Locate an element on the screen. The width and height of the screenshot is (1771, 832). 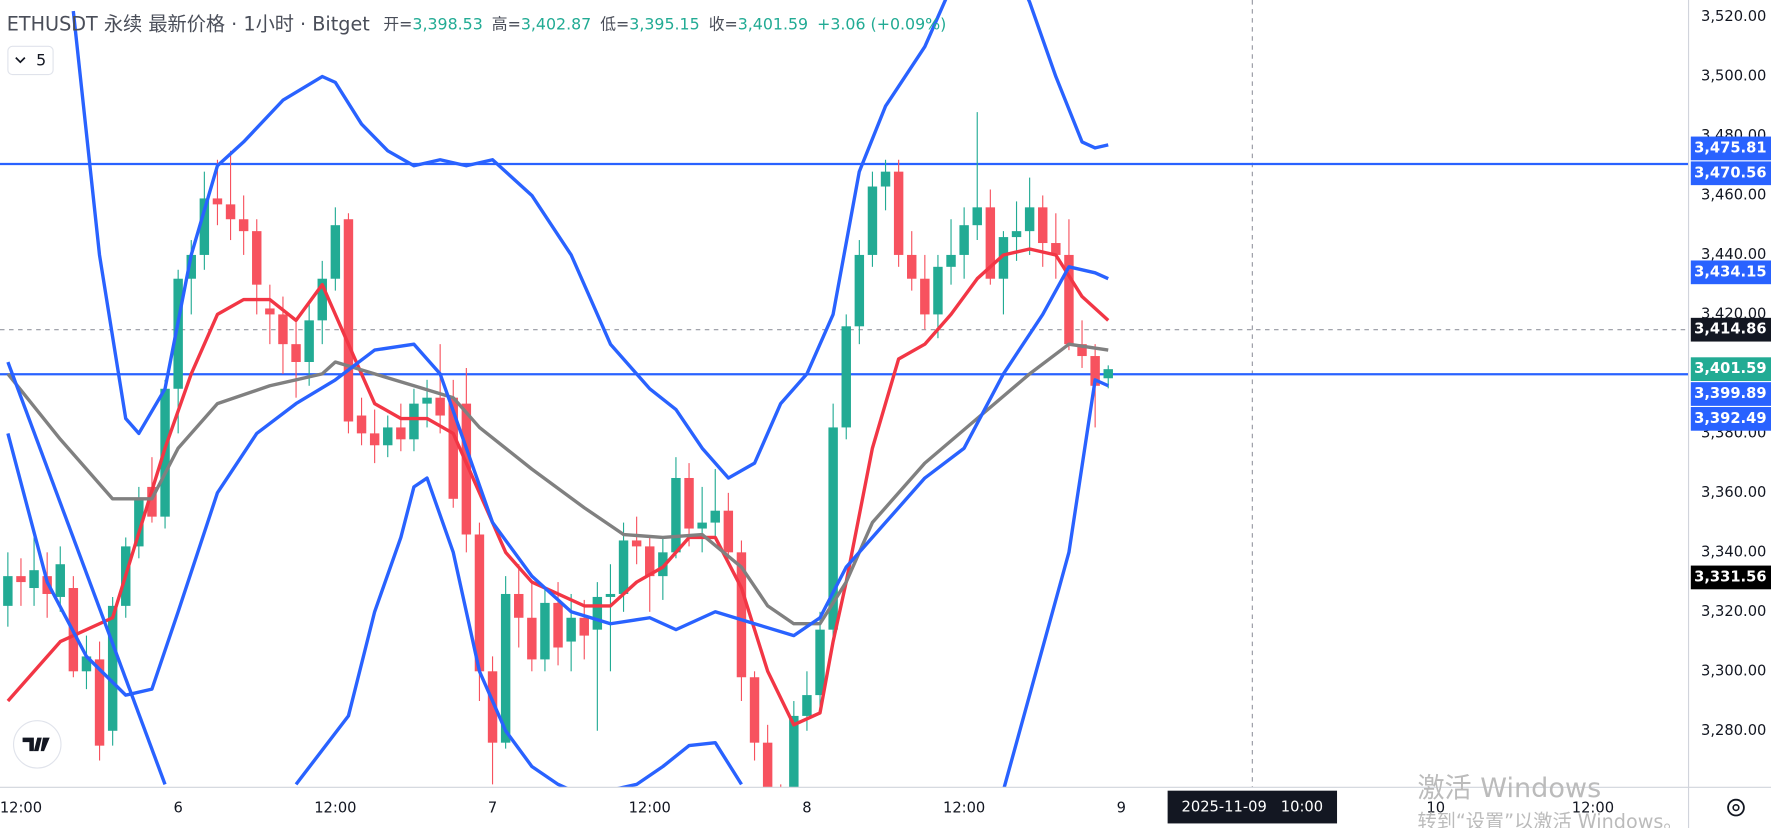
ohlc-value: 3,398.53 is located at coordinates (447, 23).